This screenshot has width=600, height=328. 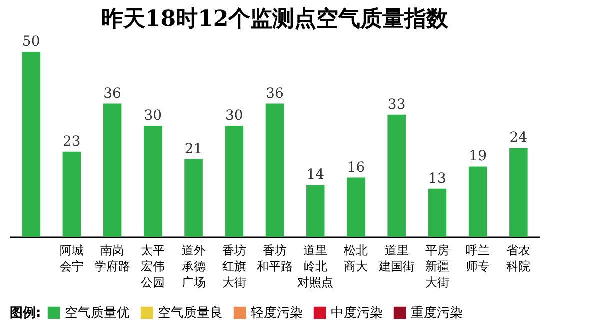 What do you see at coordinates (190, 313) in the screenshot?
I see `legend-label: 空气质量良` at bounding box center [190, 313].